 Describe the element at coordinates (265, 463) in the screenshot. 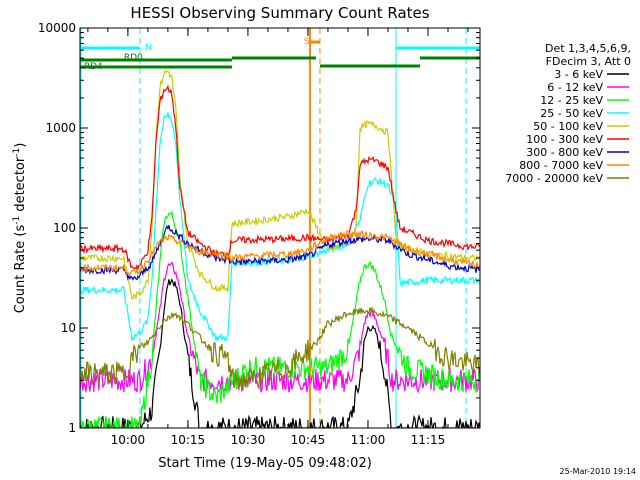

I see `x-axis-title: Start Time (19-May-05 09:48:02)` at that location.